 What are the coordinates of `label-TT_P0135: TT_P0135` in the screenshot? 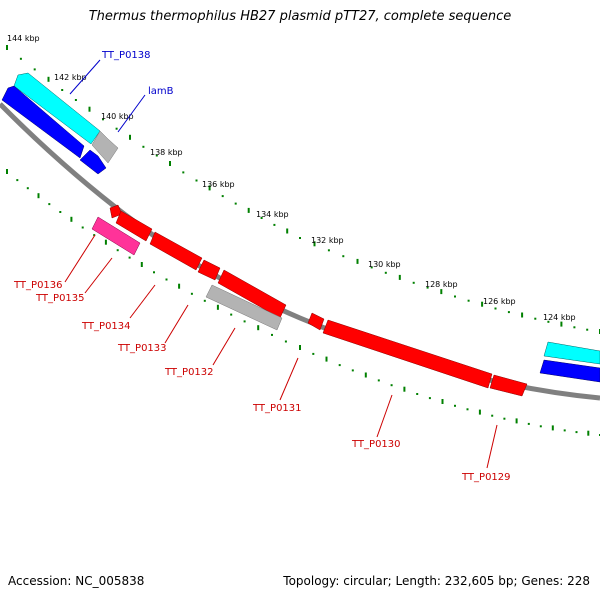 It's located at (60, 298).